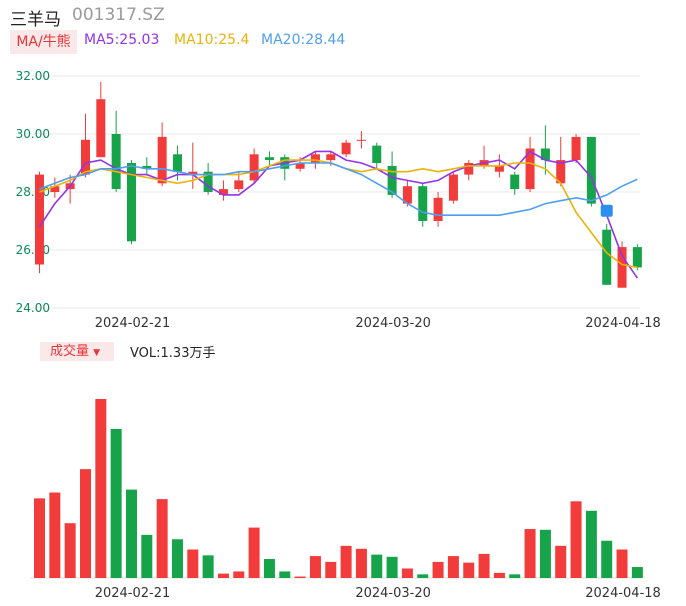 The image size is (686, 606). Describe the element at coordinates (122, 40) in the screenshot. I see `ma5-label: MA5:25.03` at that location.